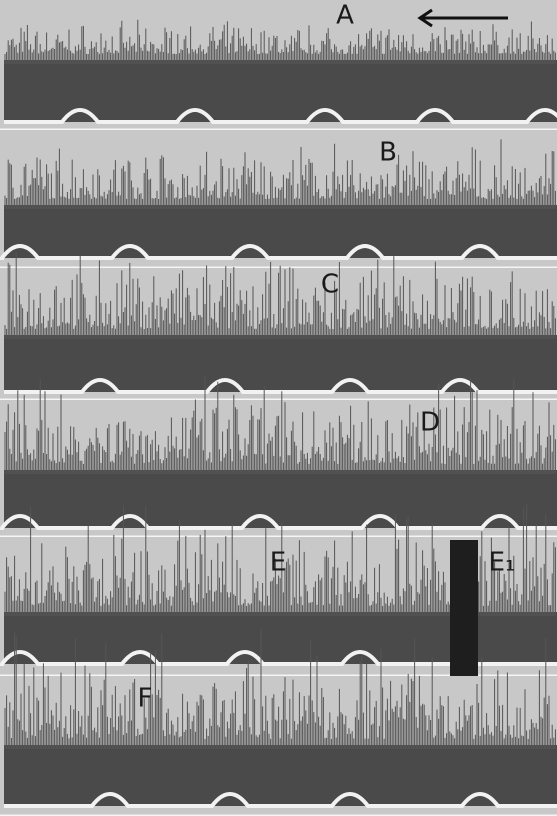  I want to click on panel-label: E, so click(278, 563).